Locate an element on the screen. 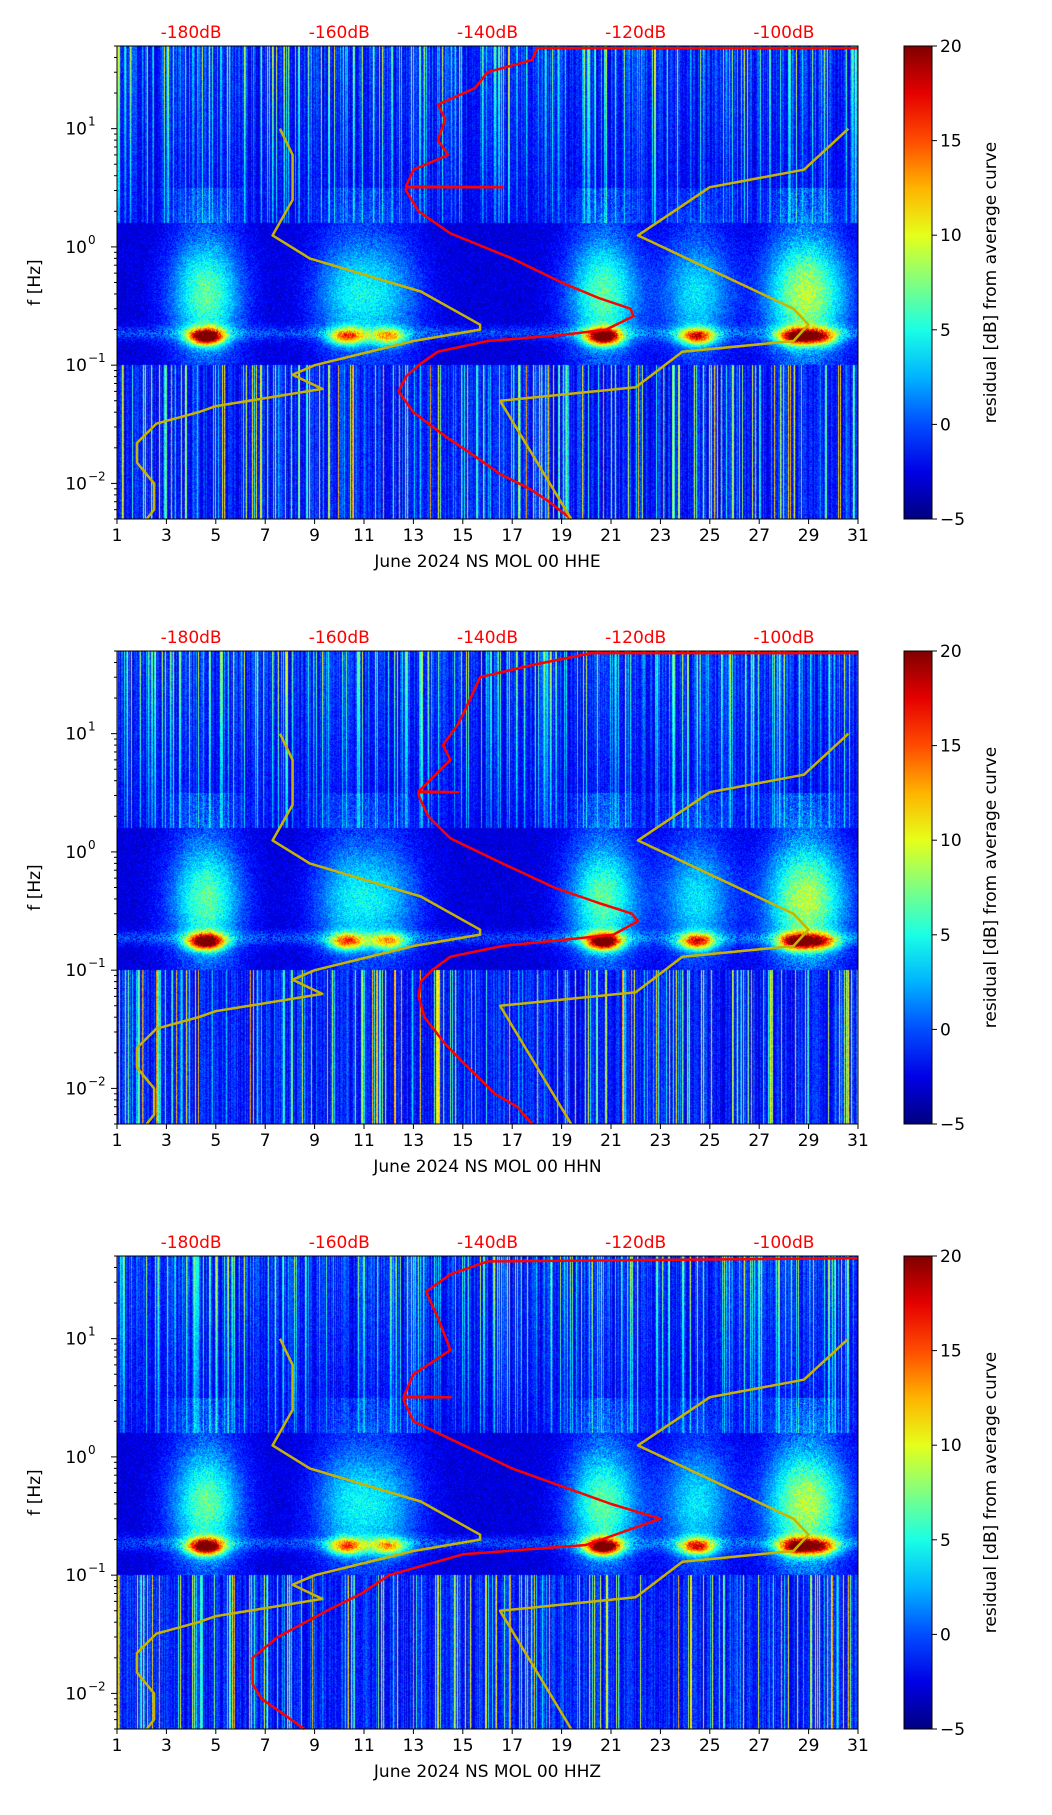 The height and width of the screenshot is (1815, 1052). x-axis-label: June 2024 NS MOL 00 HHZ is located at coordinates (487, 1772).